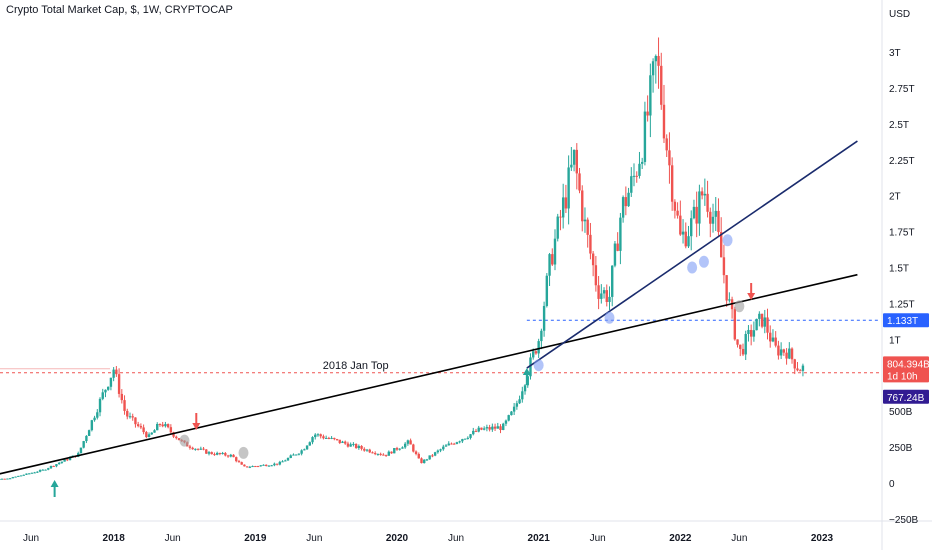 The width and height of the screenshot is (932, 550). What do you see at coordinates (751, 291) in the screenshot?
I see `down-arrow` at bounding box center [751, 291].